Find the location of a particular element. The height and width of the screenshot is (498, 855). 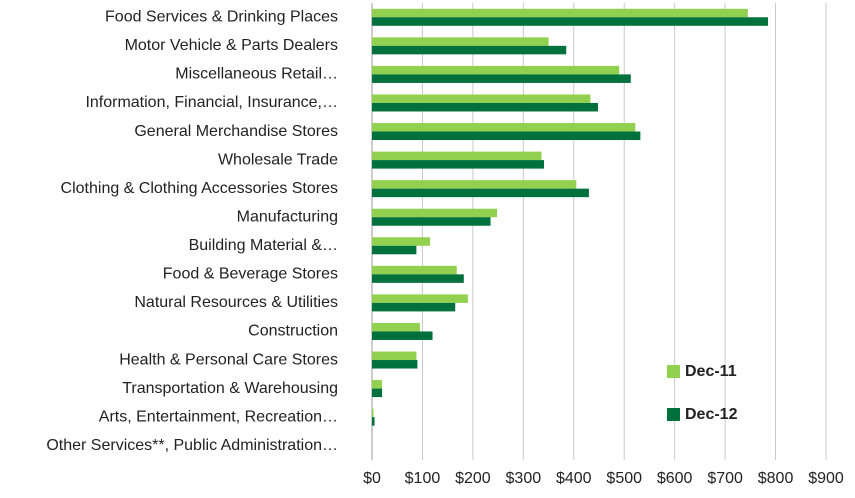

y-tick-label: Manufacturing is located at coordinates (287, 216).